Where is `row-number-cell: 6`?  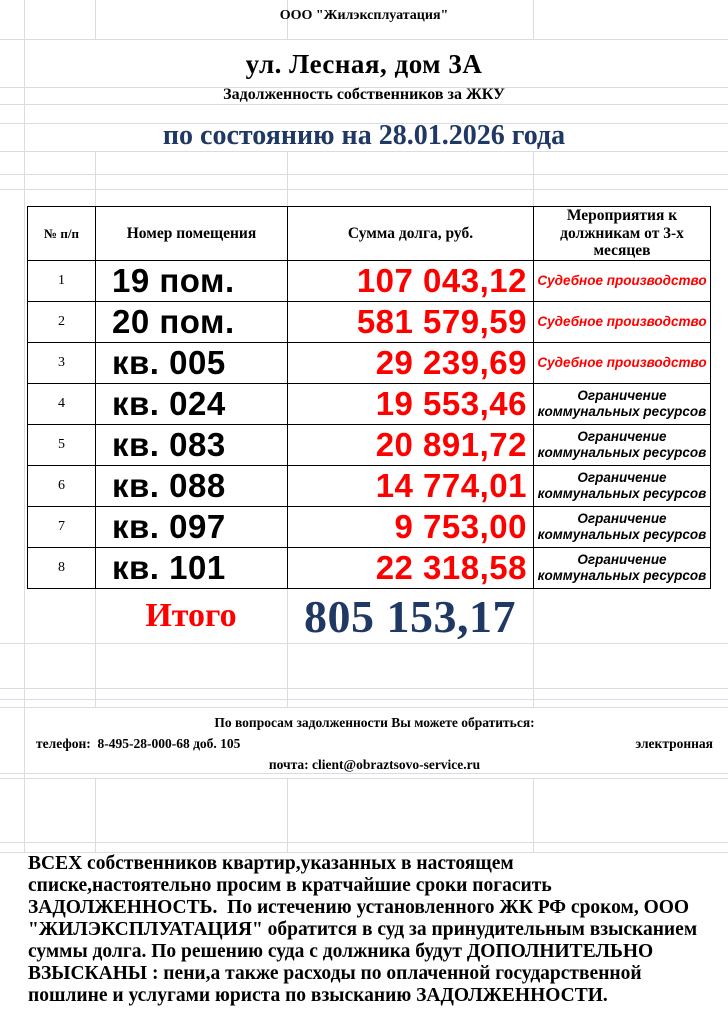
row-number-cell: 6 is located at coordinates (61, 486).